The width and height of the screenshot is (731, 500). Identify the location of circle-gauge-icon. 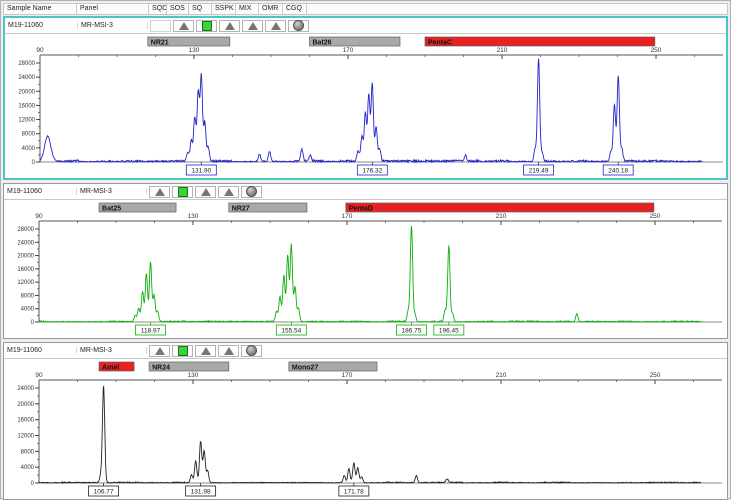
(251, 191).